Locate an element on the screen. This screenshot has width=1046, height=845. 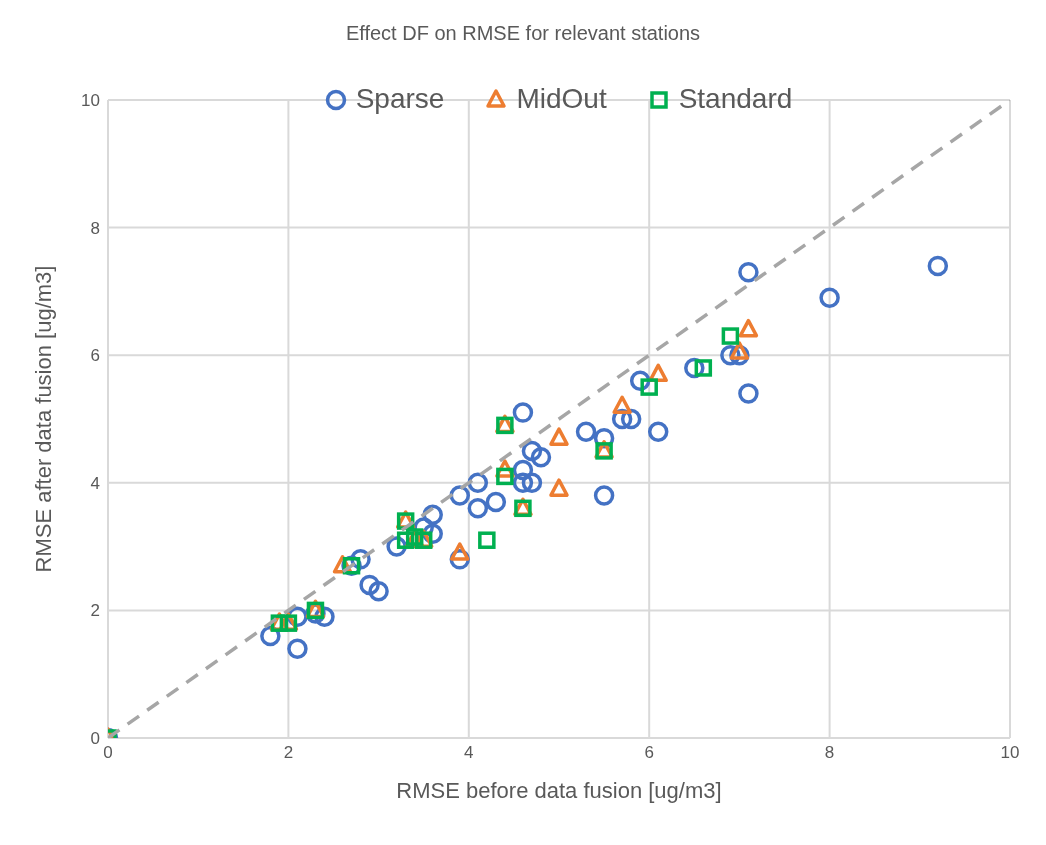
x-tick-label: 6 is located at coordinates (649, 753).